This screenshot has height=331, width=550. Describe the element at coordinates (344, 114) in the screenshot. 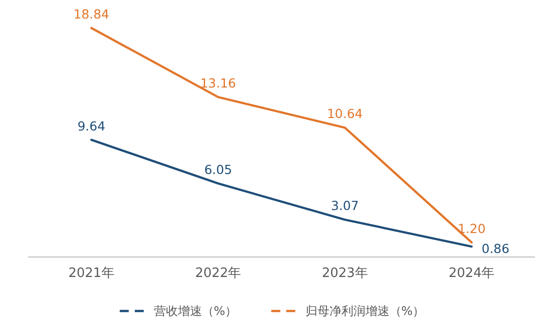

I see `data-label: 10.64` at that location.